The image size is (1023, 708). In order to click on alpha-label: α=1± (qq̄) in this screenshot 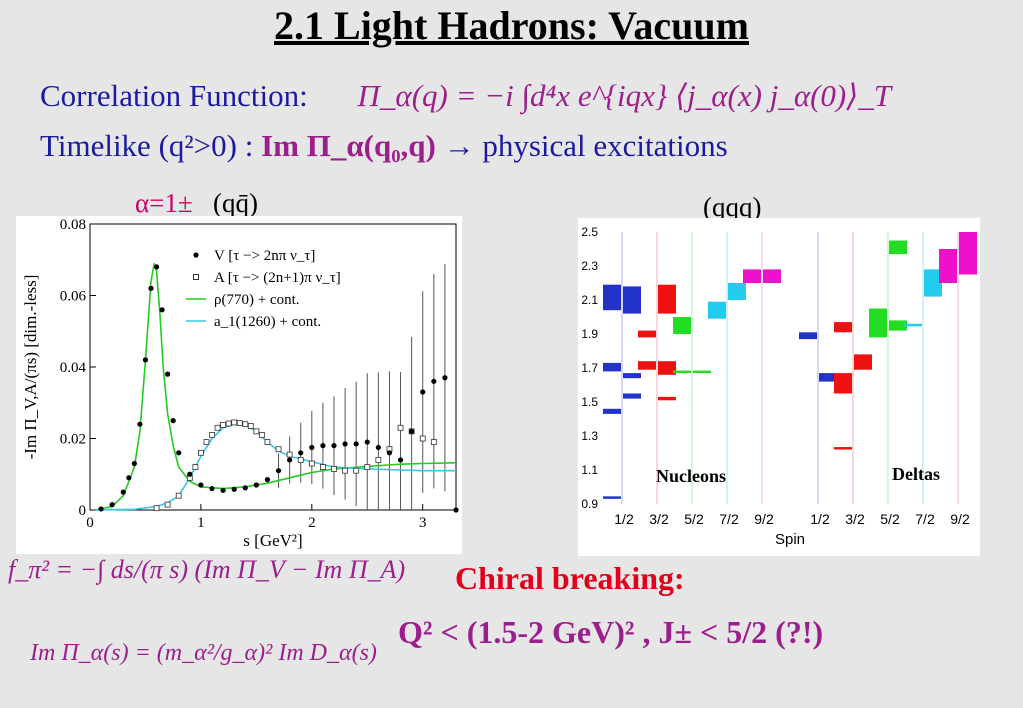, I will do `click(196, 203)`.